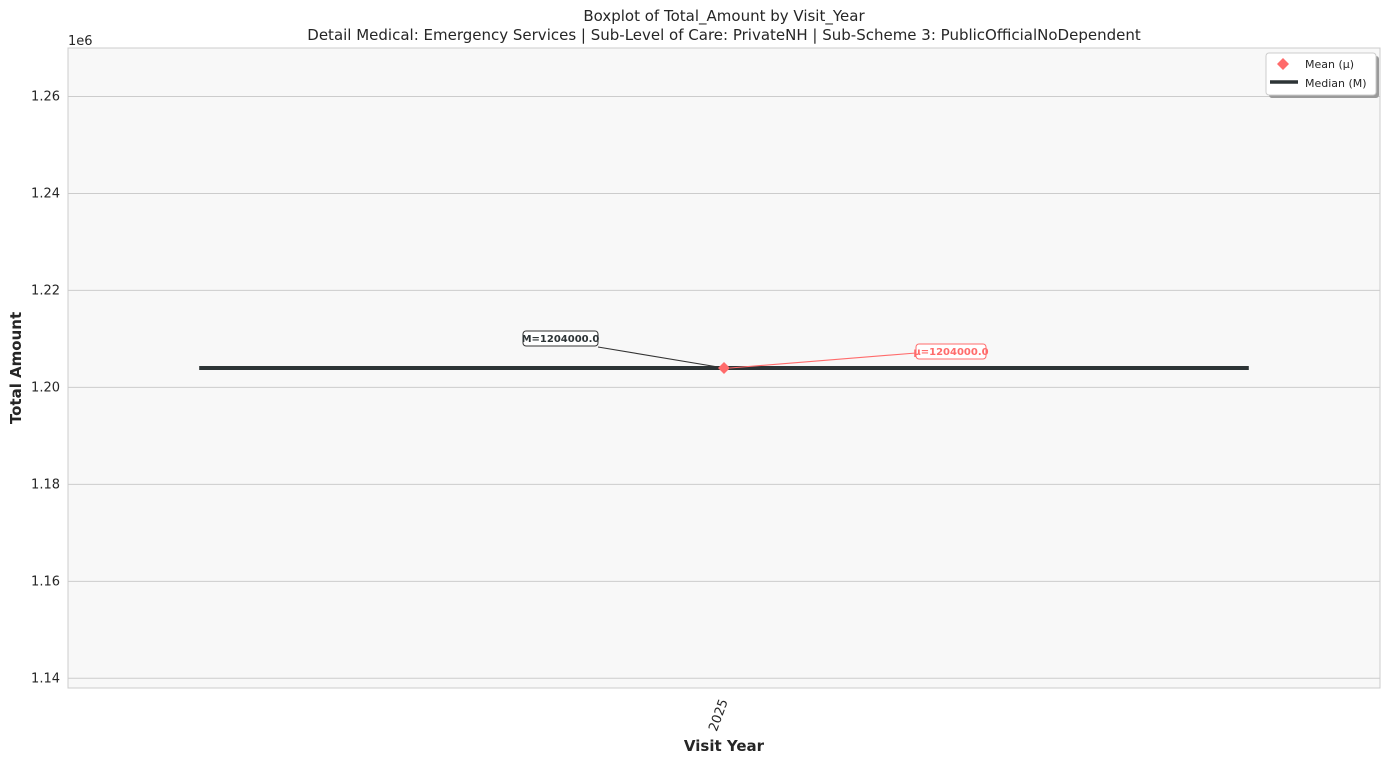  What do you see at coordinates (45, 581) in the screenshot?
I see `y-tick-label: 1.16` at bounding box center [45, 581].